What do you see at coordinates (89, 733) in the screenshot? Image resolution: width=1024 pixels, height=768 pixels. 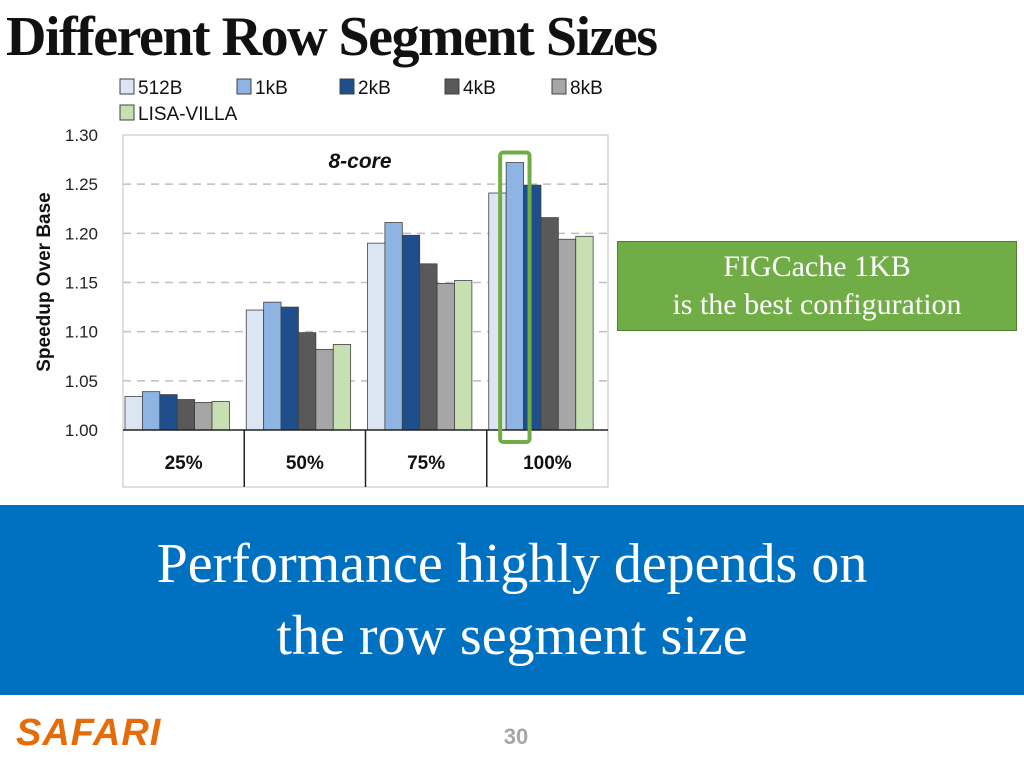 I see `safari-logo: SAFARI` at bounding box center [89, 733].